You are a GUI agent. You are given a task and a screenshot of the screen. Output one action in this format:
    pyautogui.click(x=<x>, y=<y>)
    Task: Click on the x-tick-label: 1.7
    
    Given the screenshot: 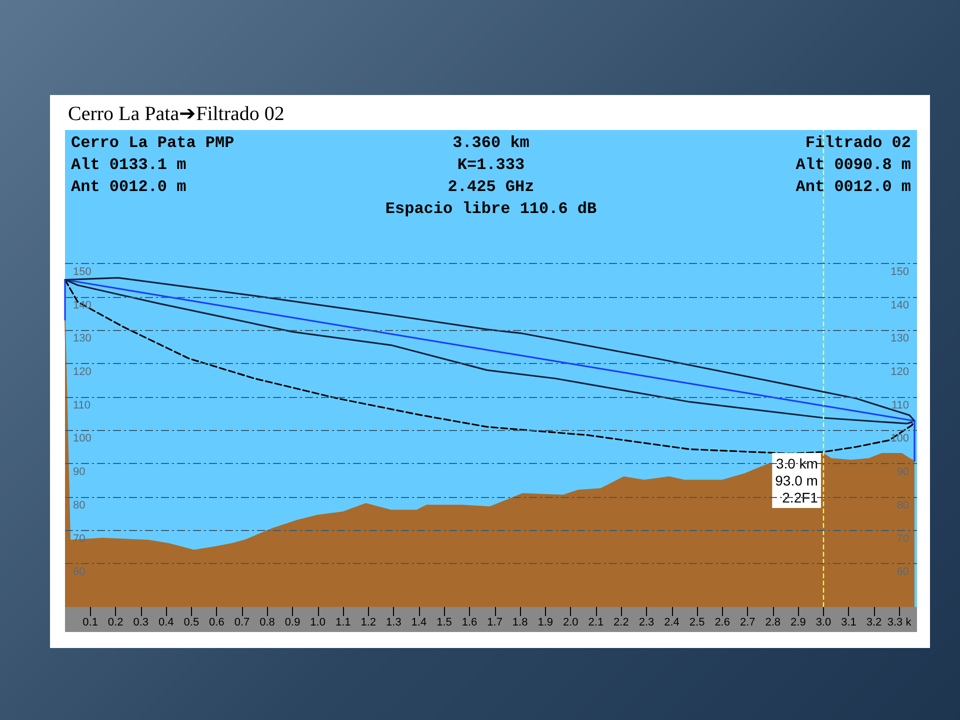 What is the action you would take?
    pyautogui.click(x=494, y=622)
    